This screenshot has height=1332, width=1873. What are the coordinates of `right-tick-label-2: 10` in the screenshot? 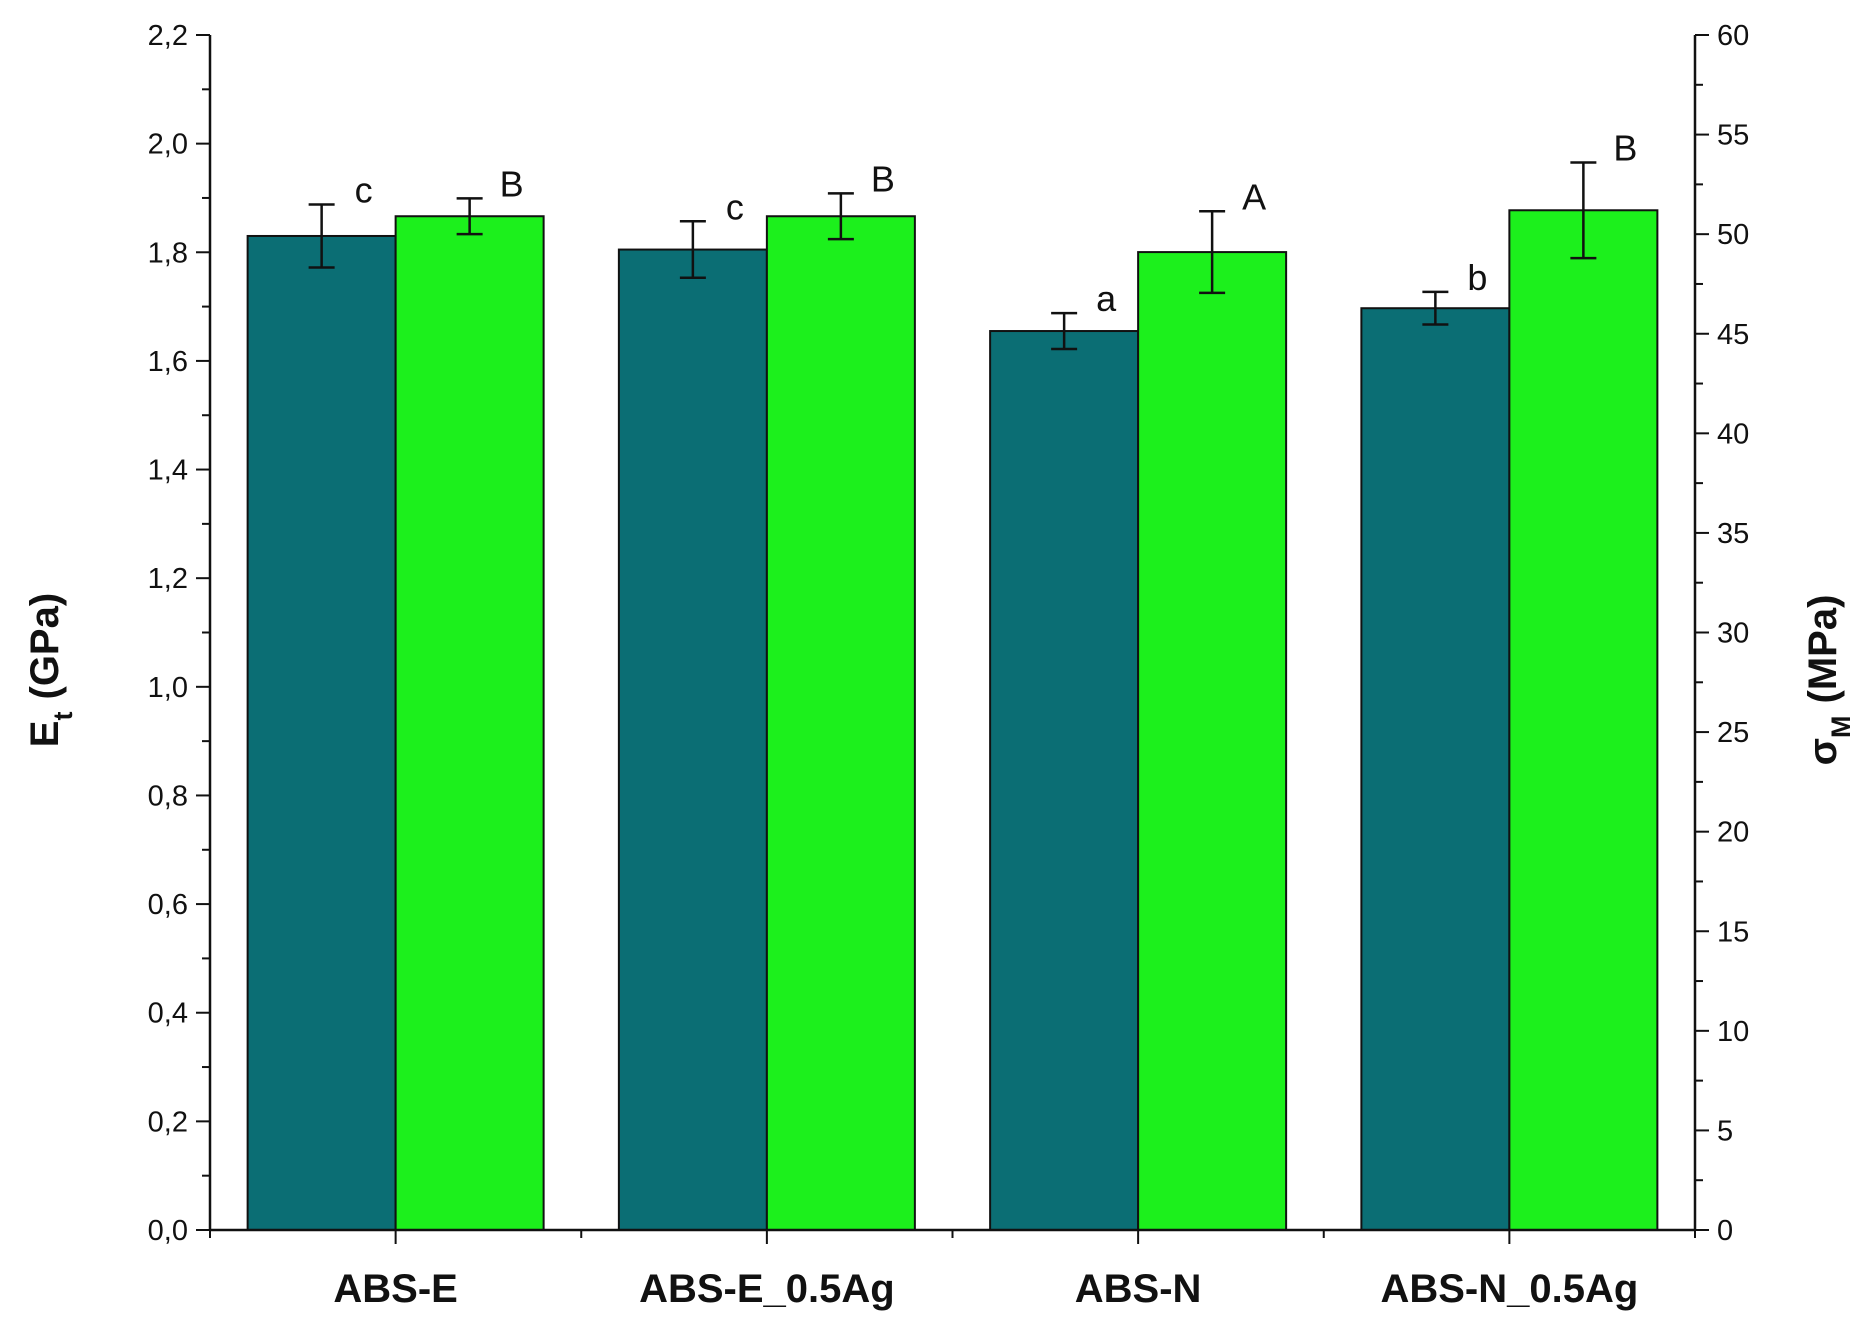 It's located at (1733, 1032).